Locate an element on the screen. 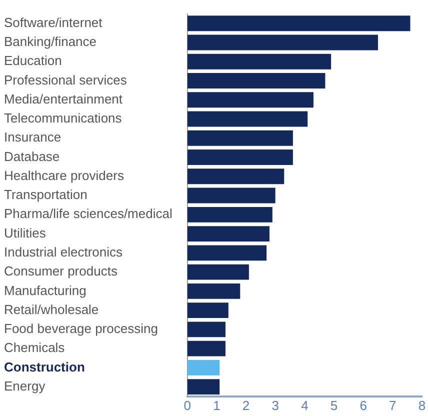 Image resolution: width=428 pixels, height=416 pixels. y-tick-label: Healthcare providers is located at coordinates (64, 175).